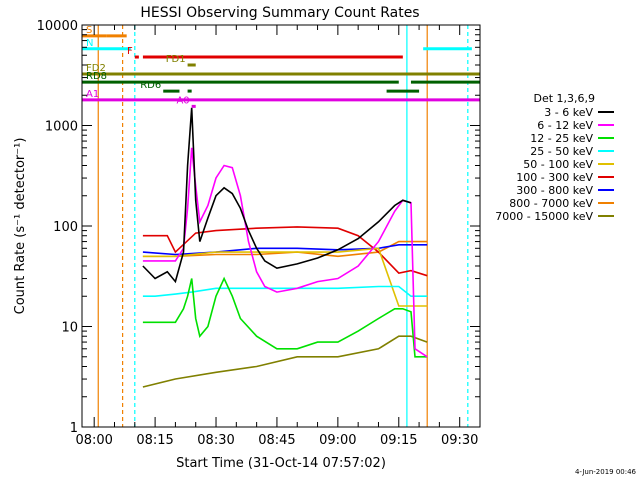 The width and height of the screenshot is (640, 480). What do you see at coordinates (398, 440) in the screenshot?
I see `x-tick-label-5: 09:15` at bounding box center [398, 440].